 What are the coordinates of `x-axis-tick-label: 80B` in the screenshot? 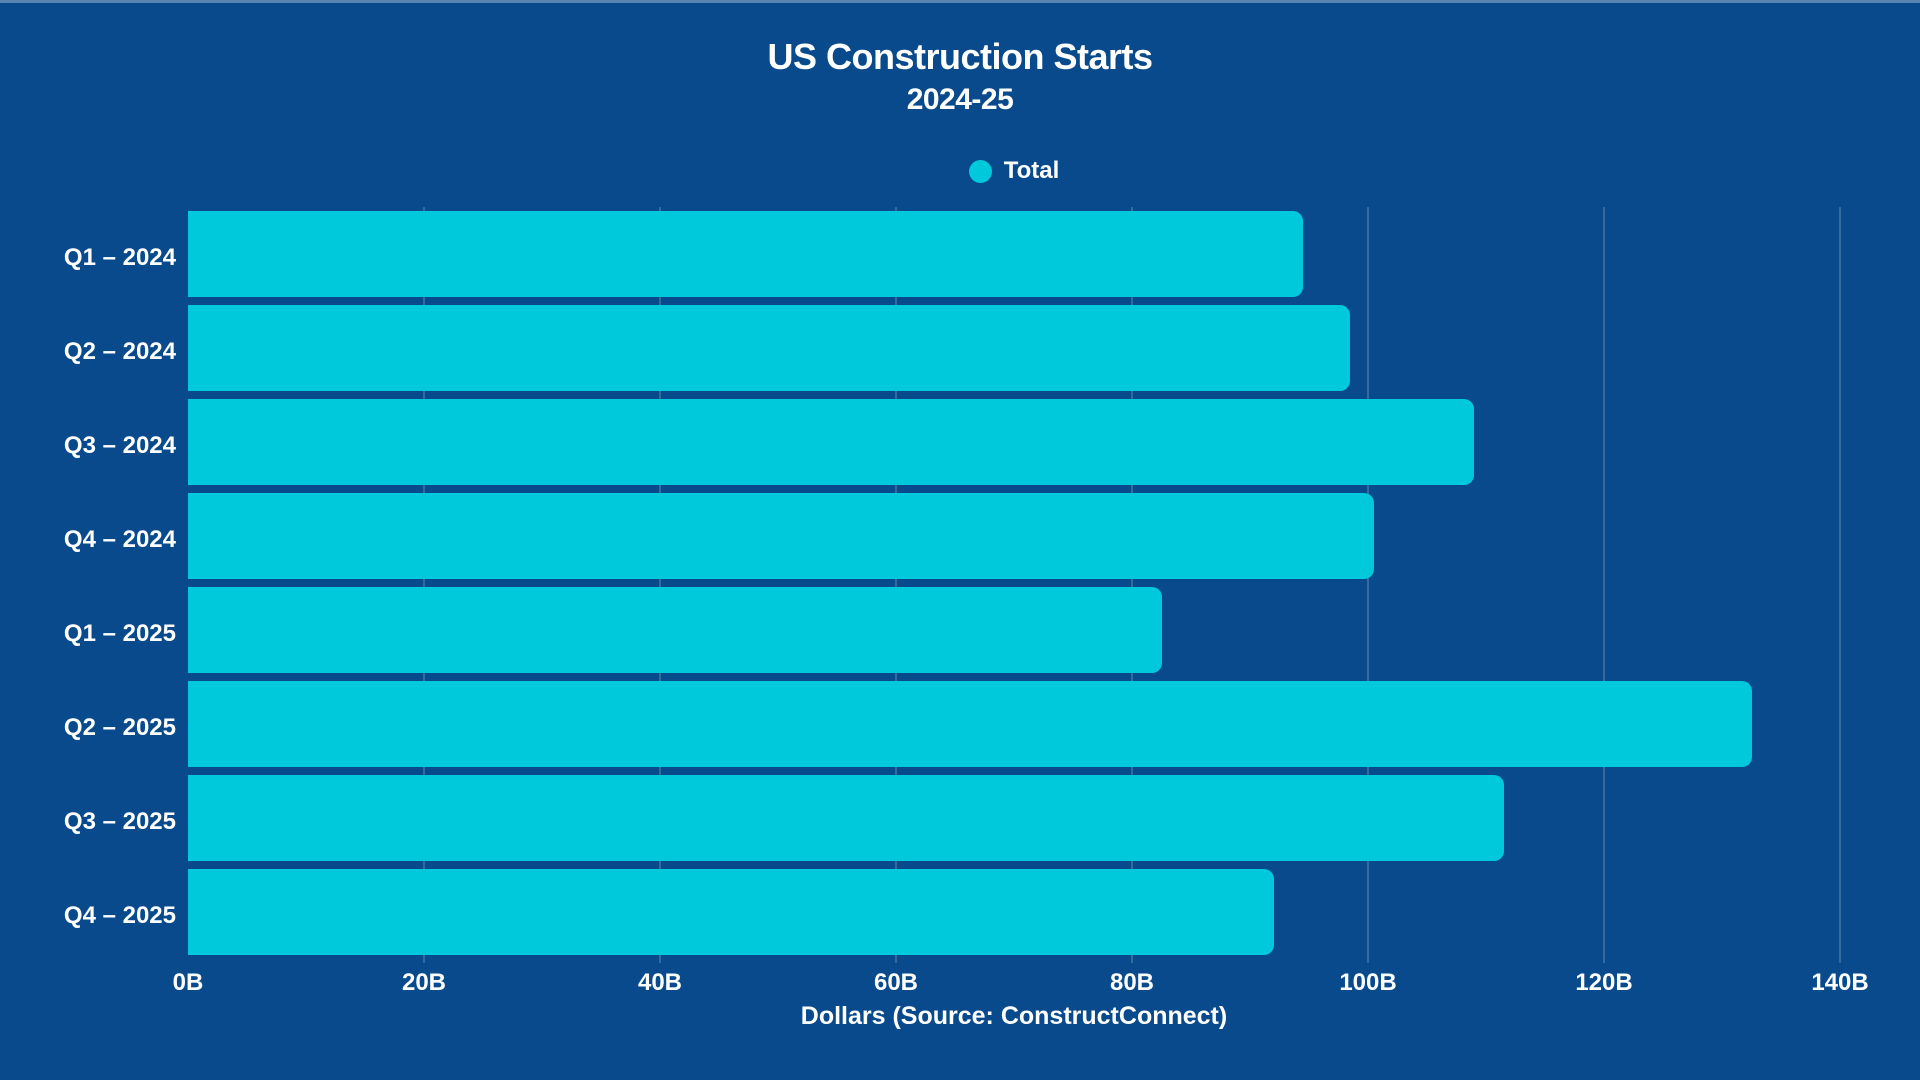 It's located at (1132, 982).